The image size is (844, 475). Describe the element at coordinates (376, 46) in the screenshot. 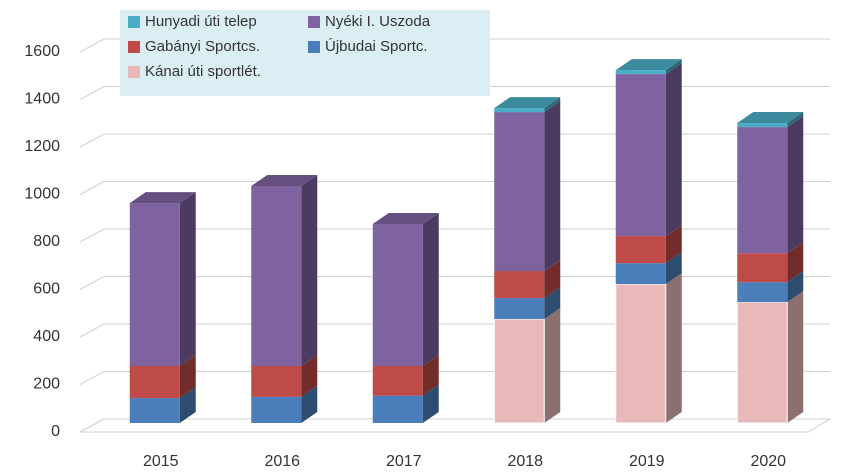

I see `legend-label: Újbudai Sportc.` at that location.